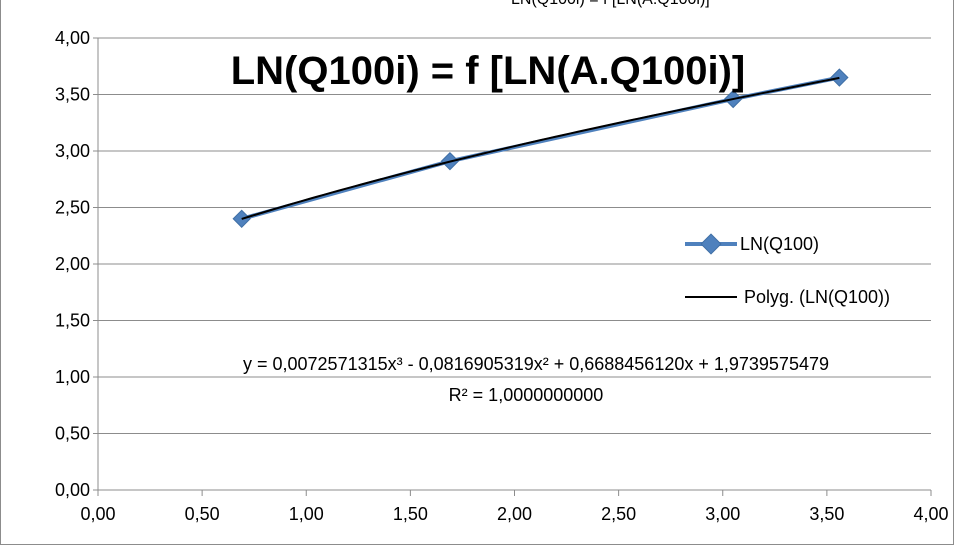 The image size is (954, 545). What do you see at coordinates (488, 71) in the screenshot?
I see `chart-title: LN(Q100i) = f [LN(A.Q100i)]` at bounding box center [488, 71].